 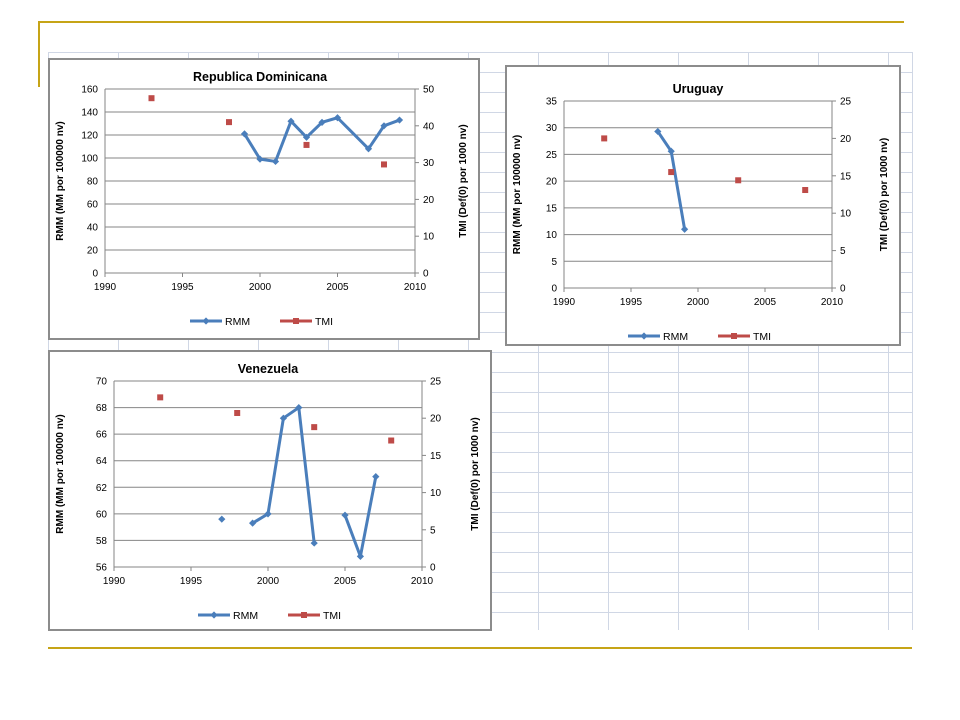 I want to click on chart-title: Republica Dominicana, so click(x=260, y=77).